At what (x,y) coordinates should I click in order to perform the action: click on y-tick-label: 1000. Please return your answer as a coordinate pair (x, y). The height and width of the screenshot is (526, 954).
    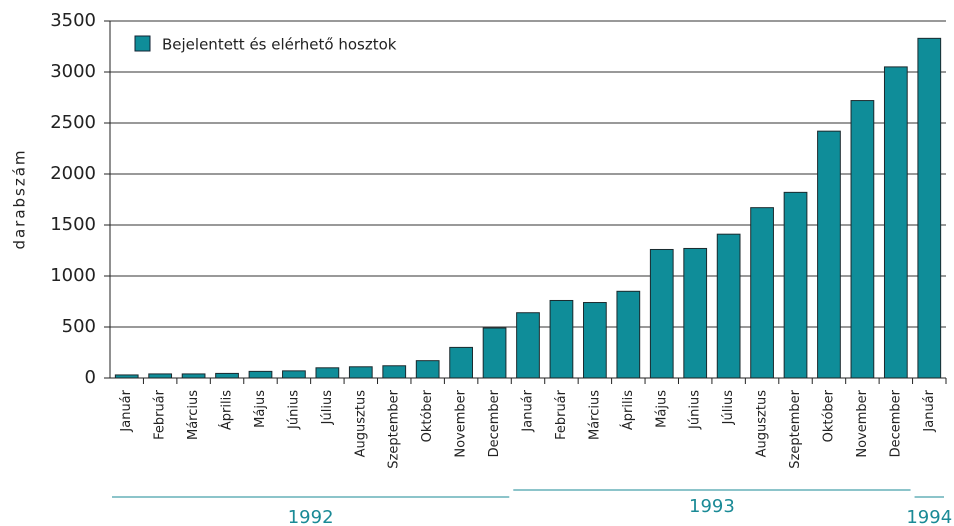
    Looking at the image, I should click on (73, 275).